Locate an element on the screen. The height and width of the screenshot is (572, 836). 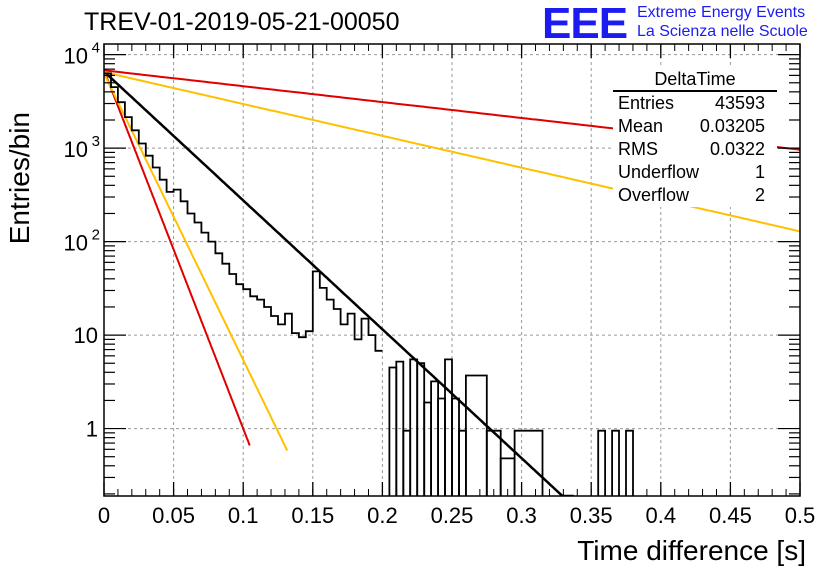
stats-value: 1 is located at coordinates (759, 172).